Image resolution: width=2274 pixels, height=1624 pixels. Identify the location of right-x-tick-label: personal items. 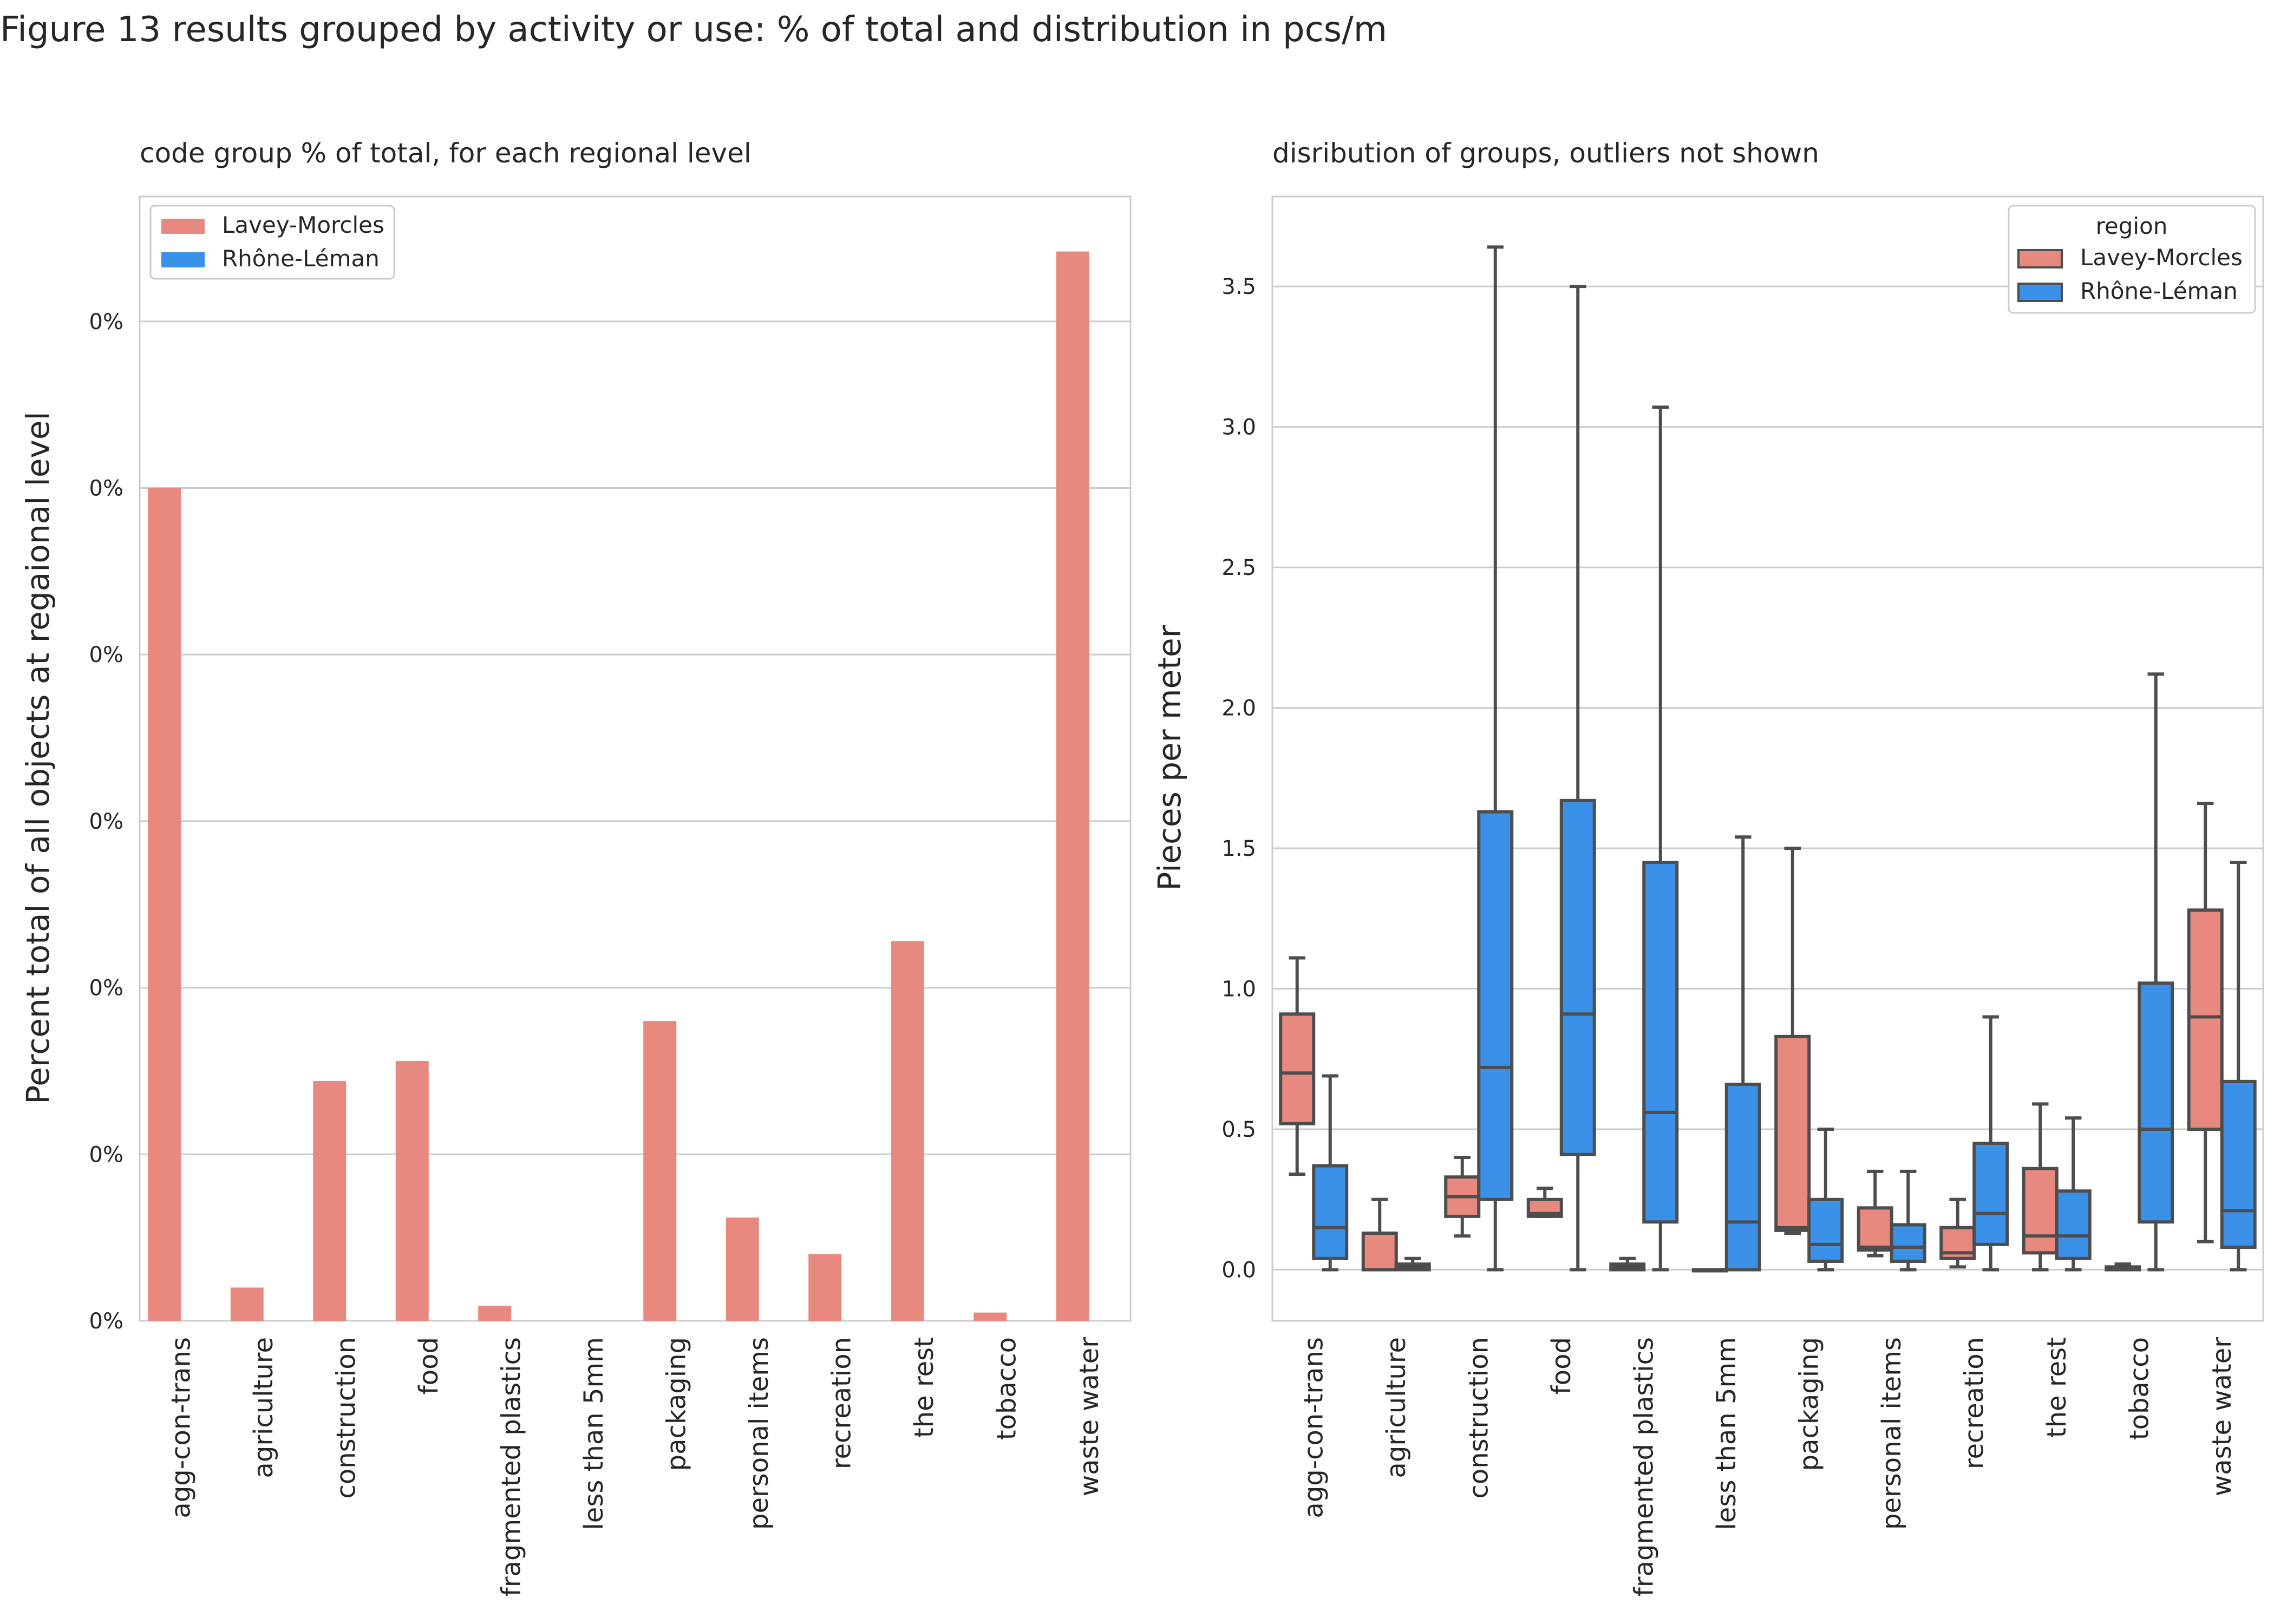
(1892, 1433).